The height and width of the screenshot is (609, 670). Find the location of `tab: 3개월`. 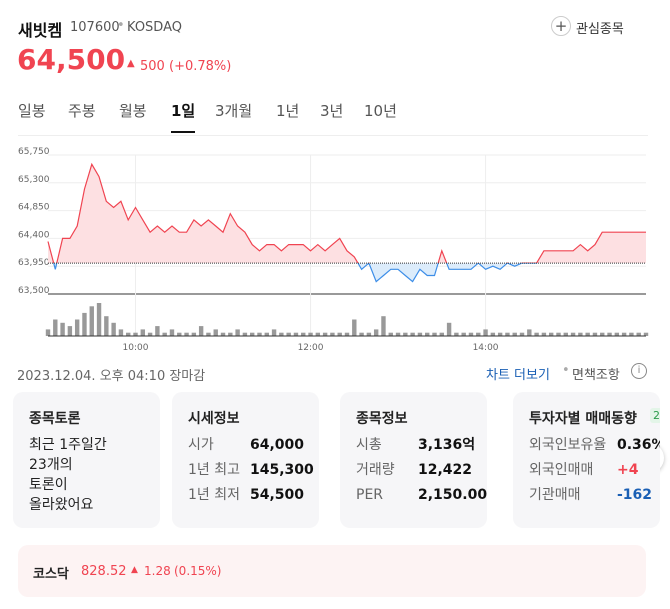

tab: 3개월 is located at coordinates (234, 111).